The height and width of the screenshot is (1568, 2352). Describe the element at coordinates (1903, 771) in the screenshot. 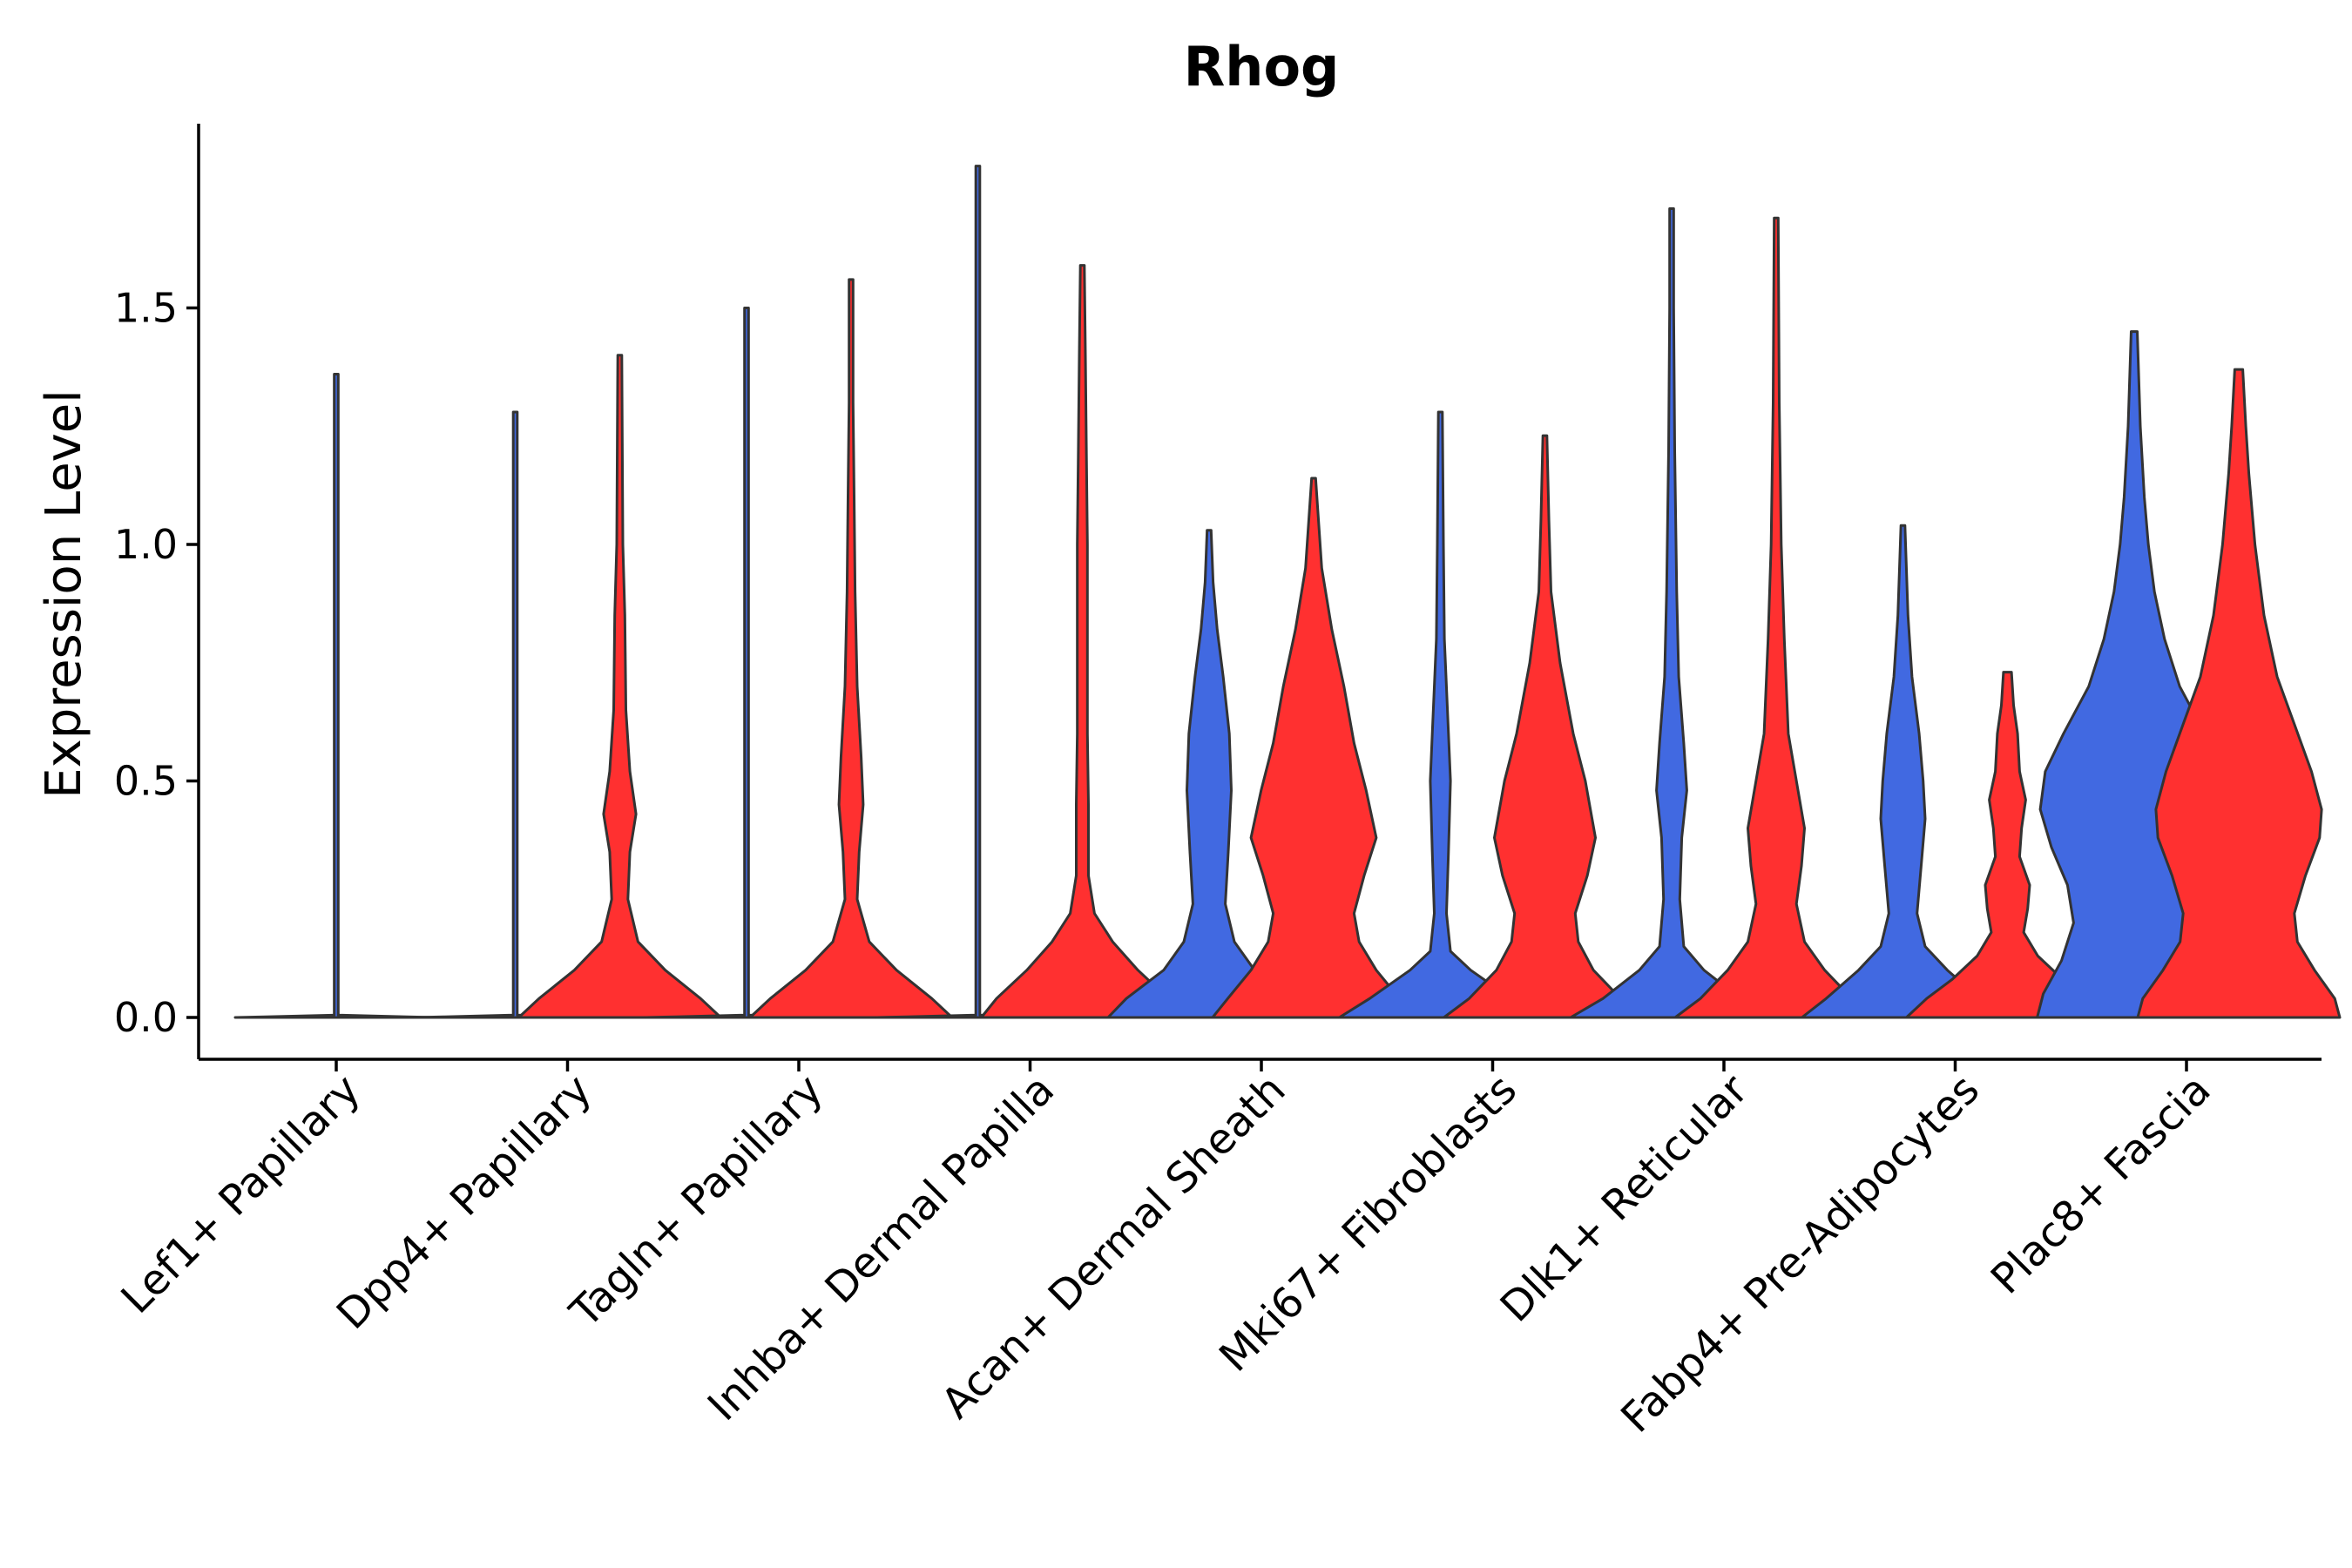

I see `violin-fabp4-pre-adipocytes-group1` at that location.